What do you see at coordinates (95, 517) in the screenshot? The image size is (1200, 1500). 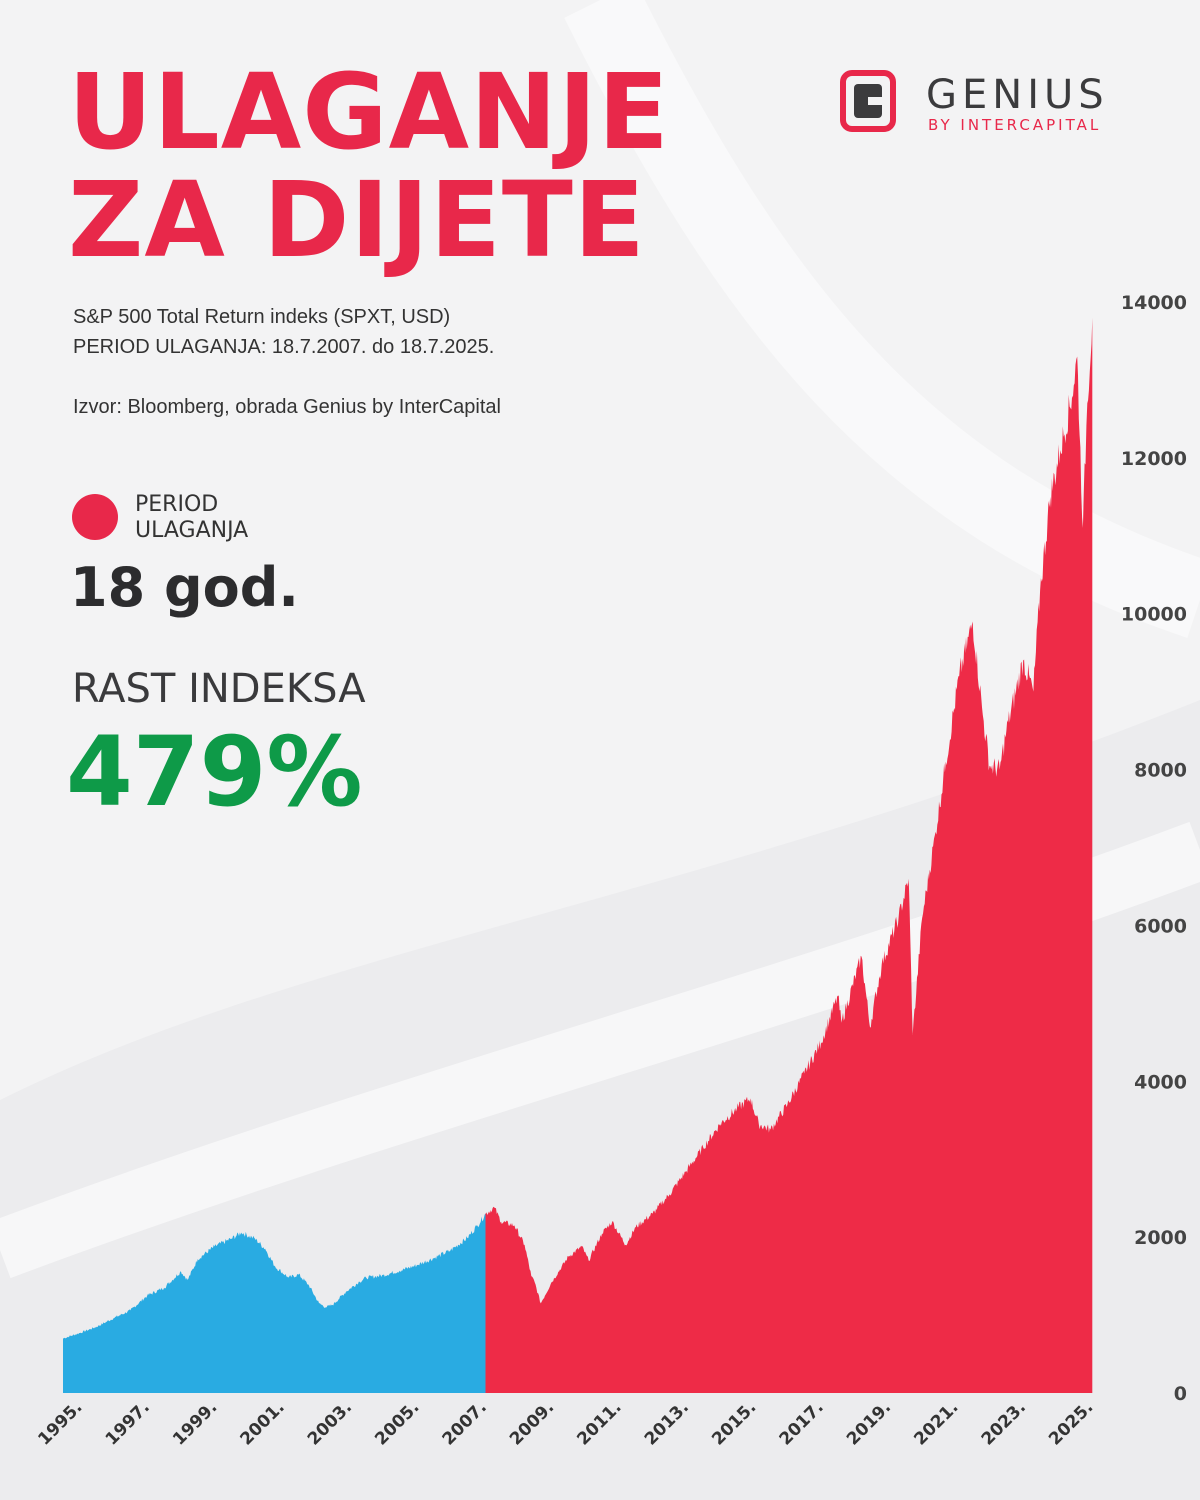 I see `period-dot-icon` at bounding box center [95, 517].